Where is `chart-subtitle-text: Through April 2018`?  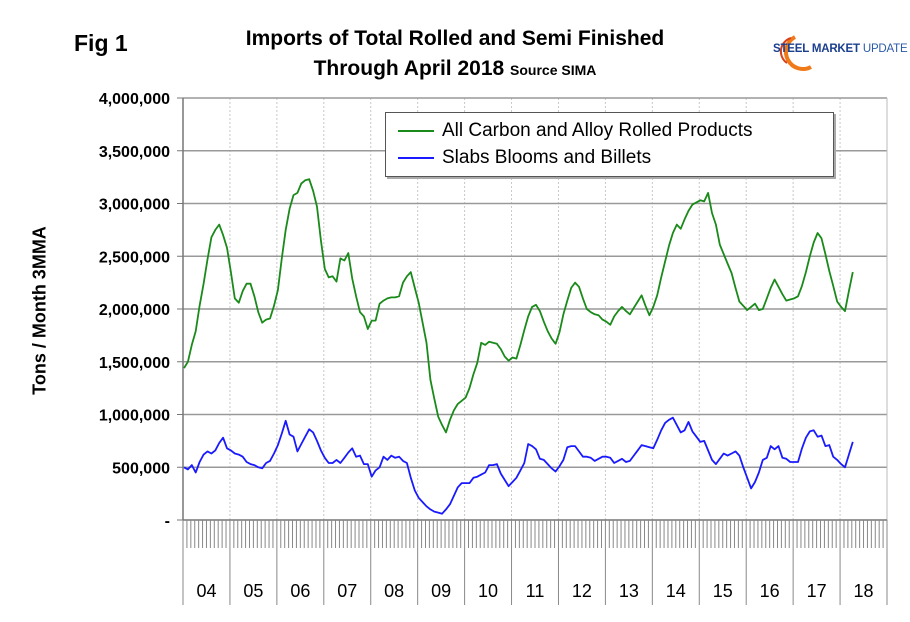 chart-subtitle-text: Through April 2018 is located at coordinates (409, 68).